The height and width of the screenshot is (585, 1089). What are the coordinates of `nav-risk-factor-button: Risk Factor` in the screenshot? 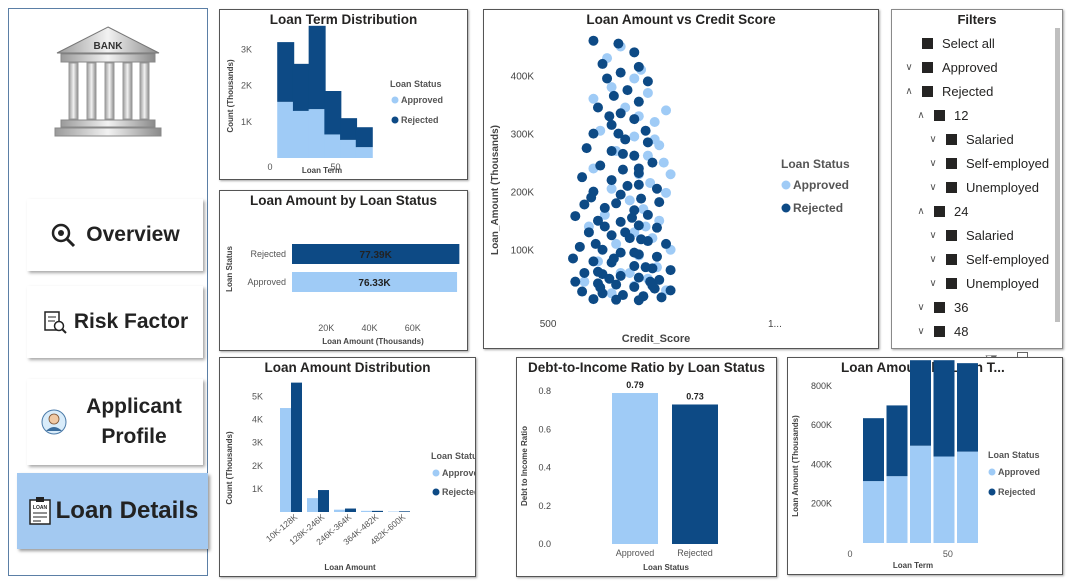 It's located at (115, 322).